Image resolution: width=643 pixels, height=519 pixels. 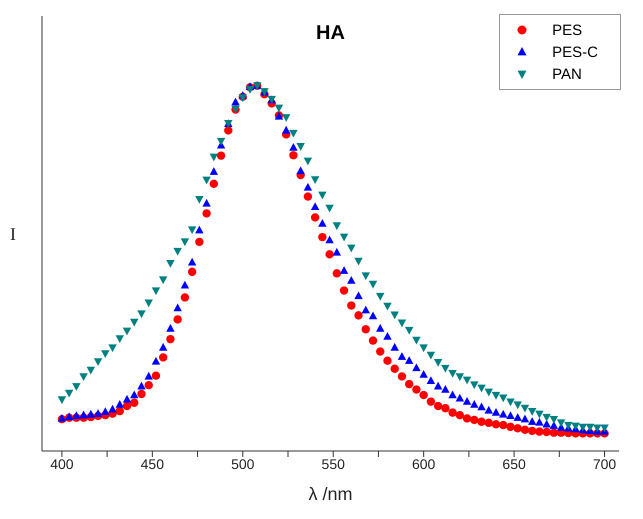 I want to click on chart-title: HA, so click(x=330, y=33).